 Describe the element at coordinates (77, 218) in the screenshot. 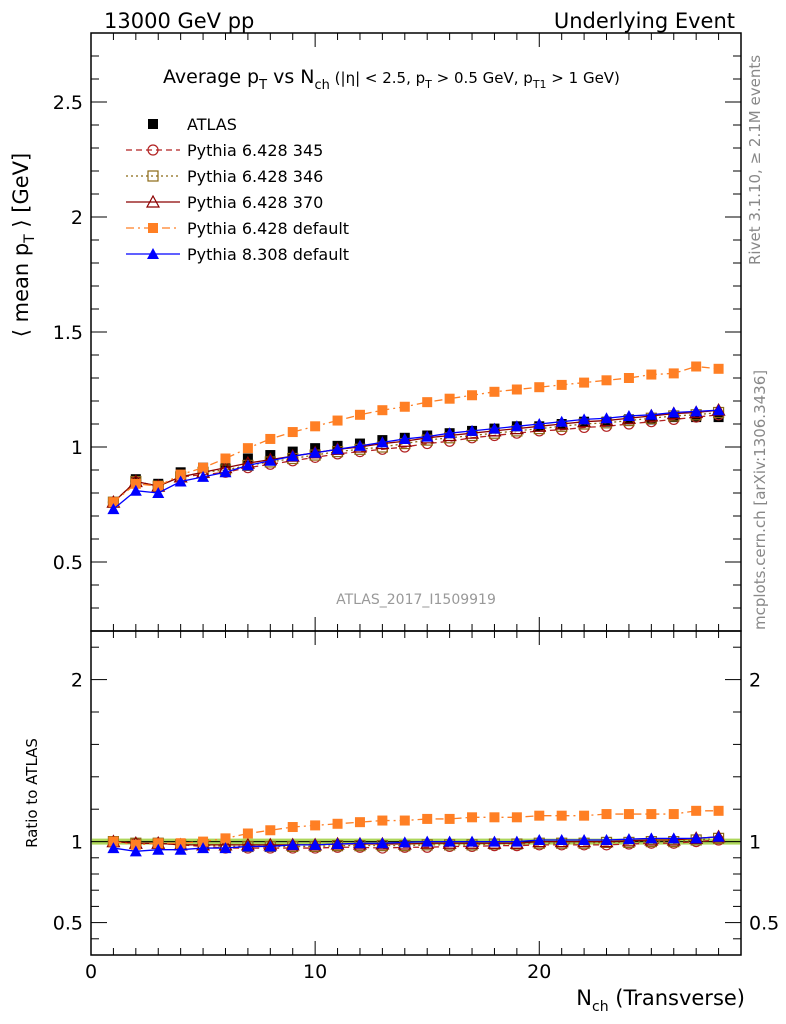

I see `y-tick-label: 2` at that location.